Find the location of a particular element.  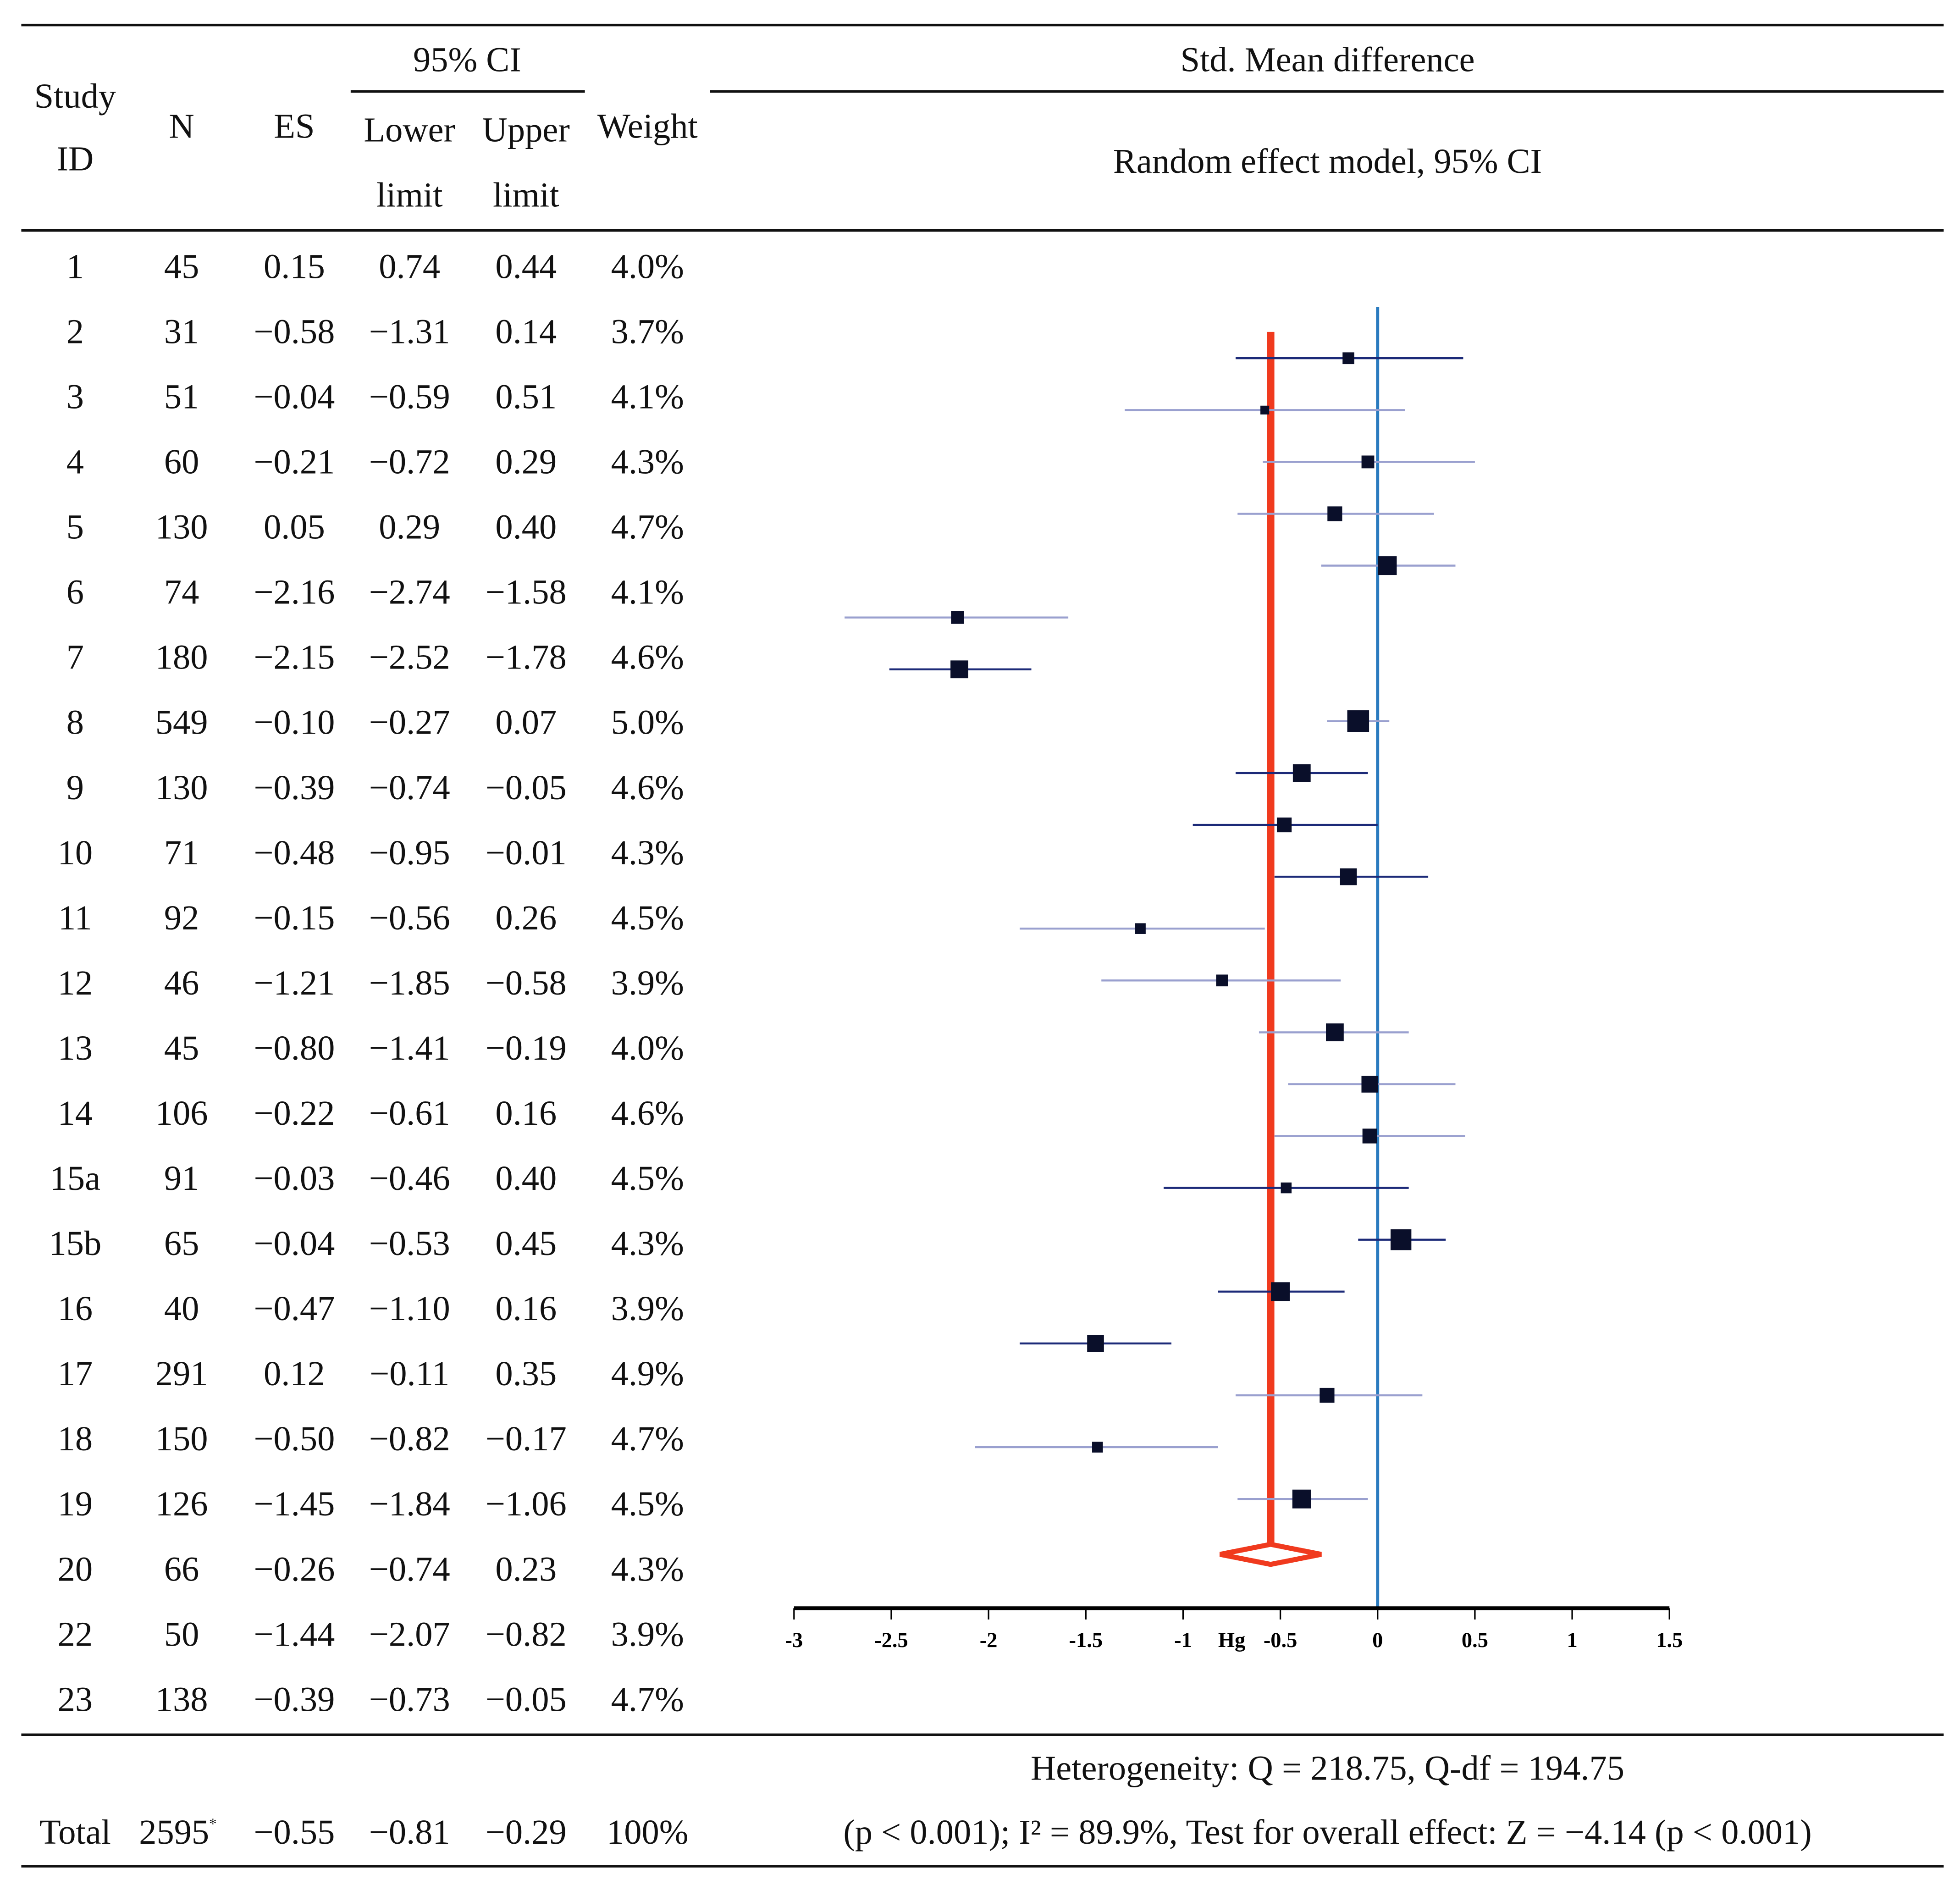

row-n: 65 is located at coordinates (182, 1244).